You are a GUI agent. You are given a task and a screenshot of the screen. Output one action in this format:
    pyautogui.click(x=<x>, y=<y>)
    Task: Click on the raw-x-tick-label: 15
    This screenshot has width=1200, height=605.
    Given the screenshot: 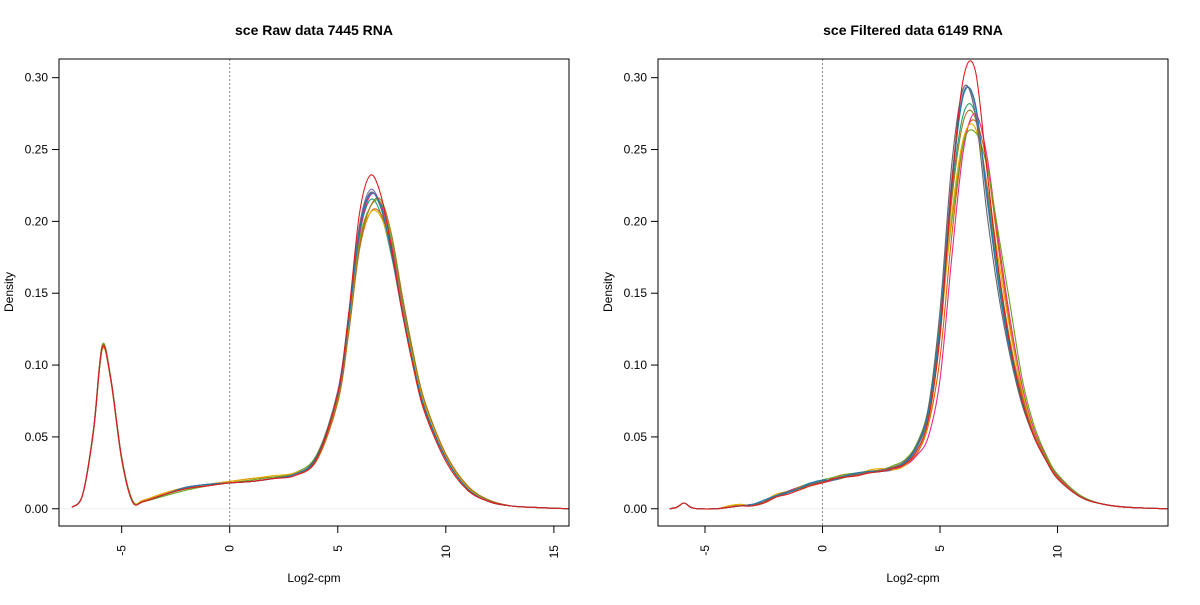 What is the action you would take?
    pyautogui.click(x=554, y=552)
    